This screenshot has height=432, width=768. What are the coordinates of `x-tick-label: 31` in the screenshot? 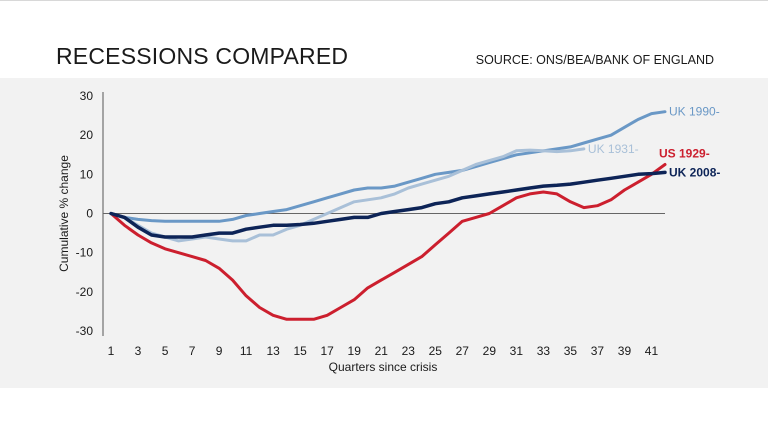 It's located at (517, 351).